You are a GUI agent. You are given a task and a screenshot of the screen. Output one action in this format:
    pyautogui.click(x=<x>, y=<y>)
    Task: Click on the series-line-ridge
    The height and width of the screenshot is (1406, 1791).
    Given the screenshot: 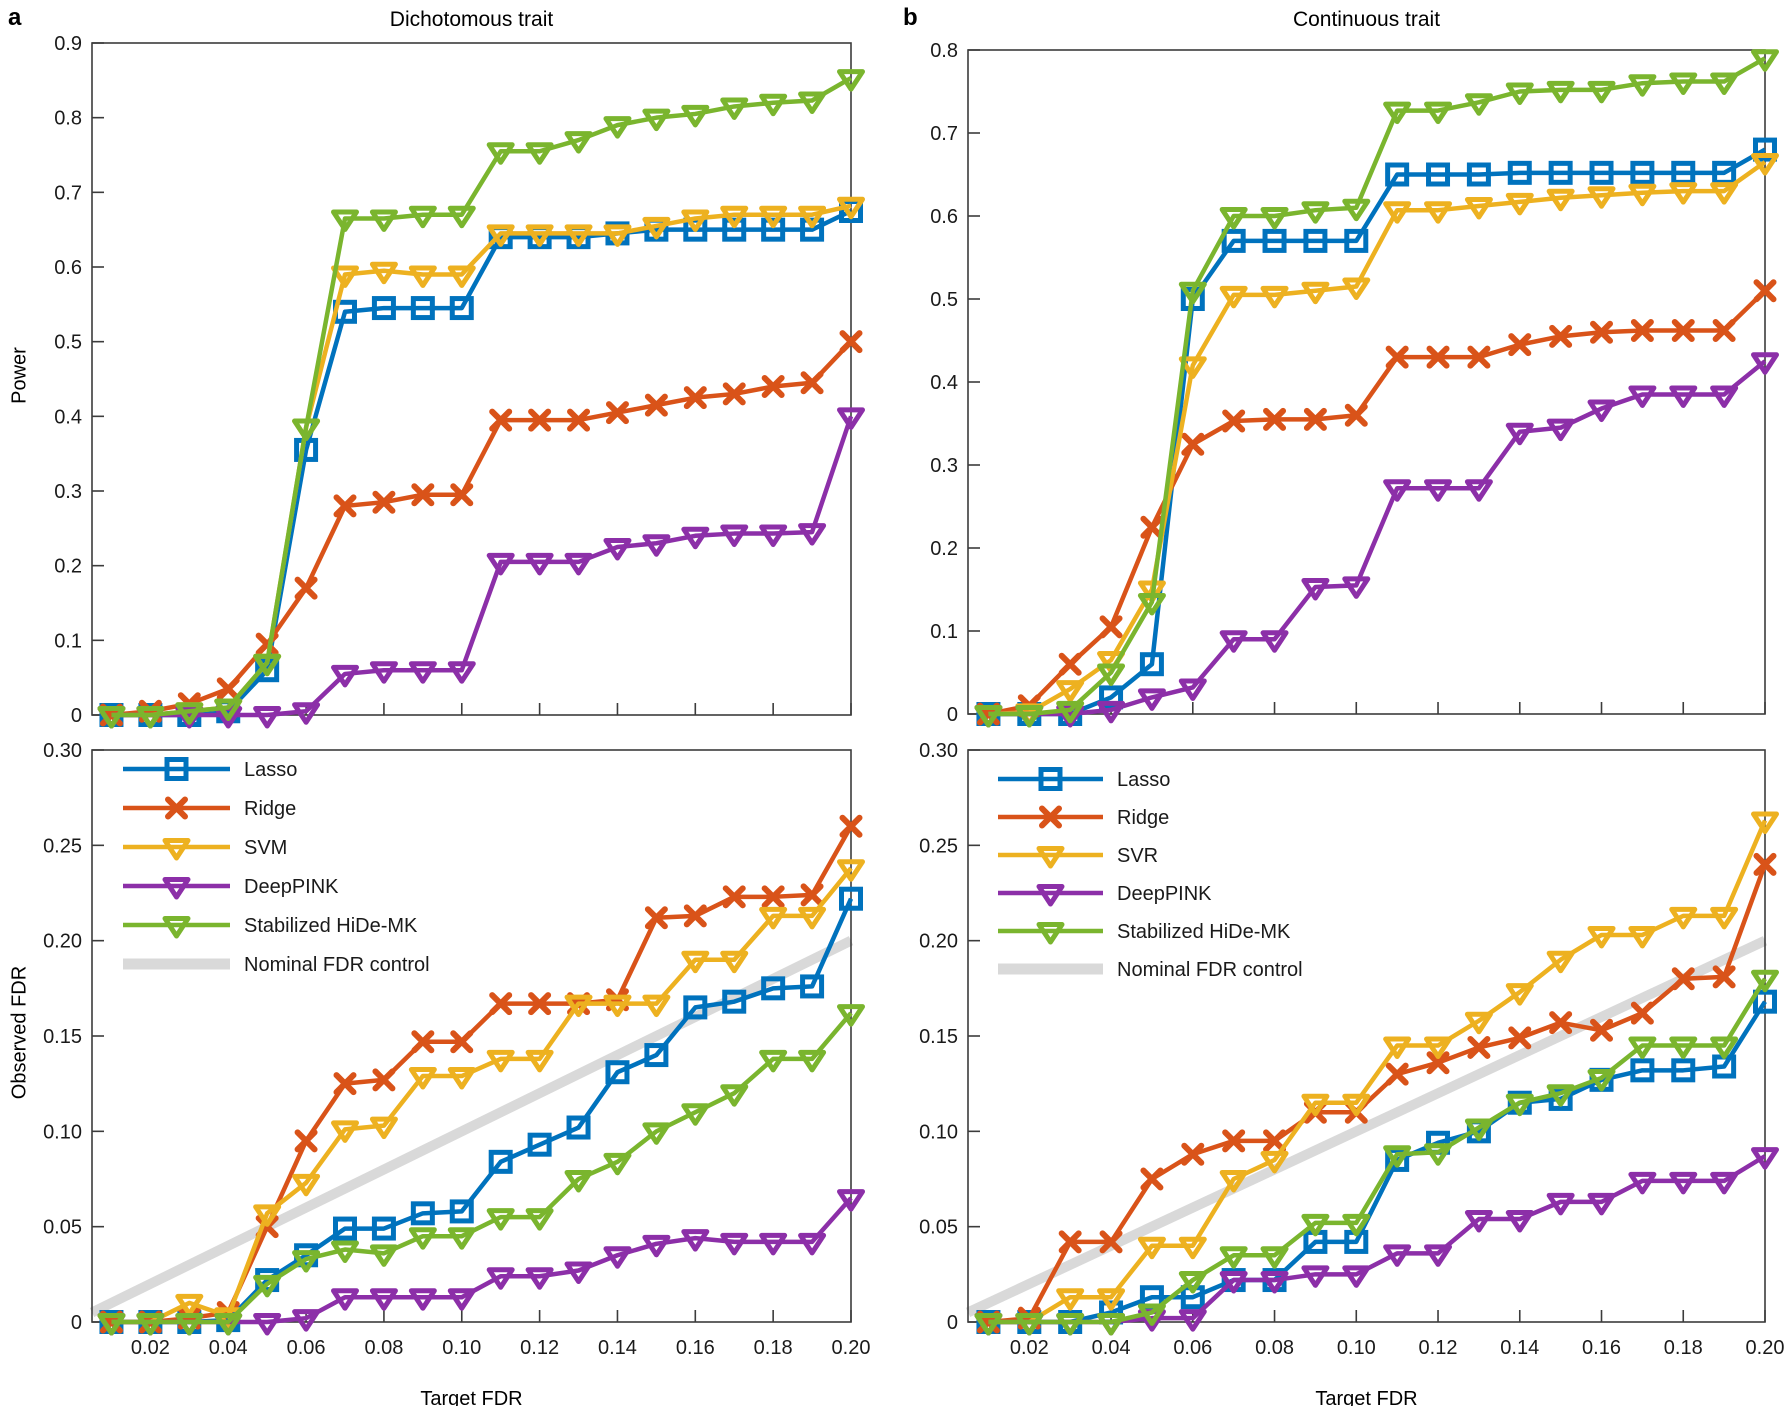 What is the action you would take?
    pyautogui.click(x=1377, y=503)
    